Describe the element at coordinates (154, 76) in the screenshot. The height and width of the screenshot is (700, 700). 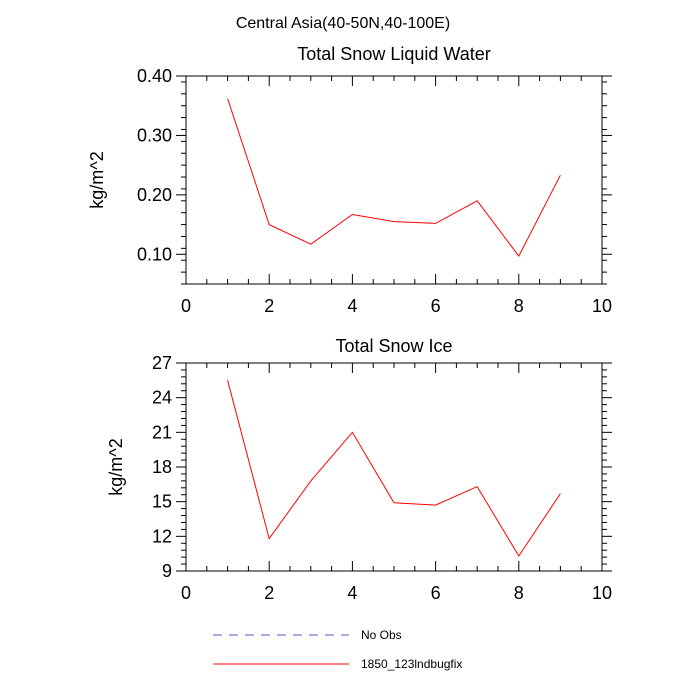
I see `y-tick-label: 0.40` at that location.